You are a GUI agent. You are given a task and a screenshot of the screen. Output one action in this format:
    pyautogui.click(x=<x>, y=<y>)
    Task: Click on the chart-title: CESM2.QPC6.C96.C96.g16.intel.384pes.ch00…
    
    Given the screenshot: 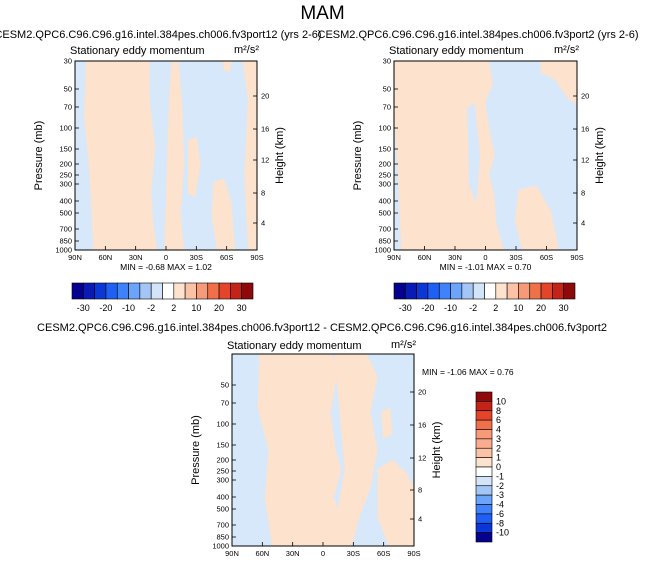 What is the action you would take?
    pyautogui.click(x=161, y=35)
    